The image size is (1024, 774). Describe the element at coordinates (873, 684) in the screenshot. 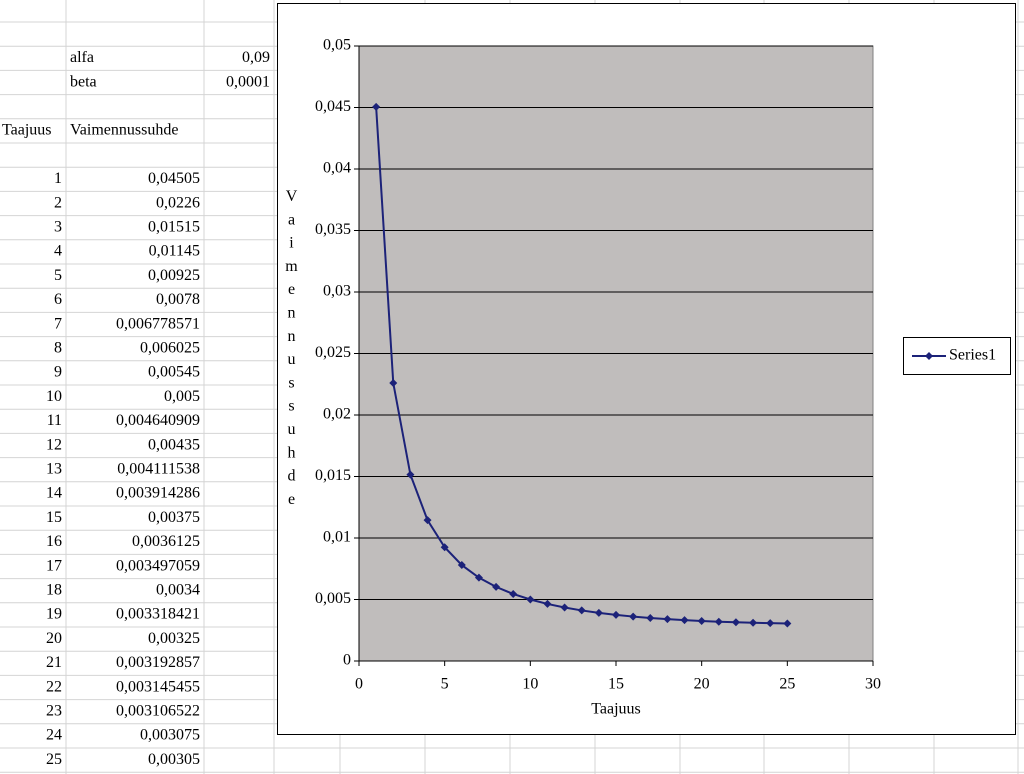

I see `x-tick-label: 30` at that location.